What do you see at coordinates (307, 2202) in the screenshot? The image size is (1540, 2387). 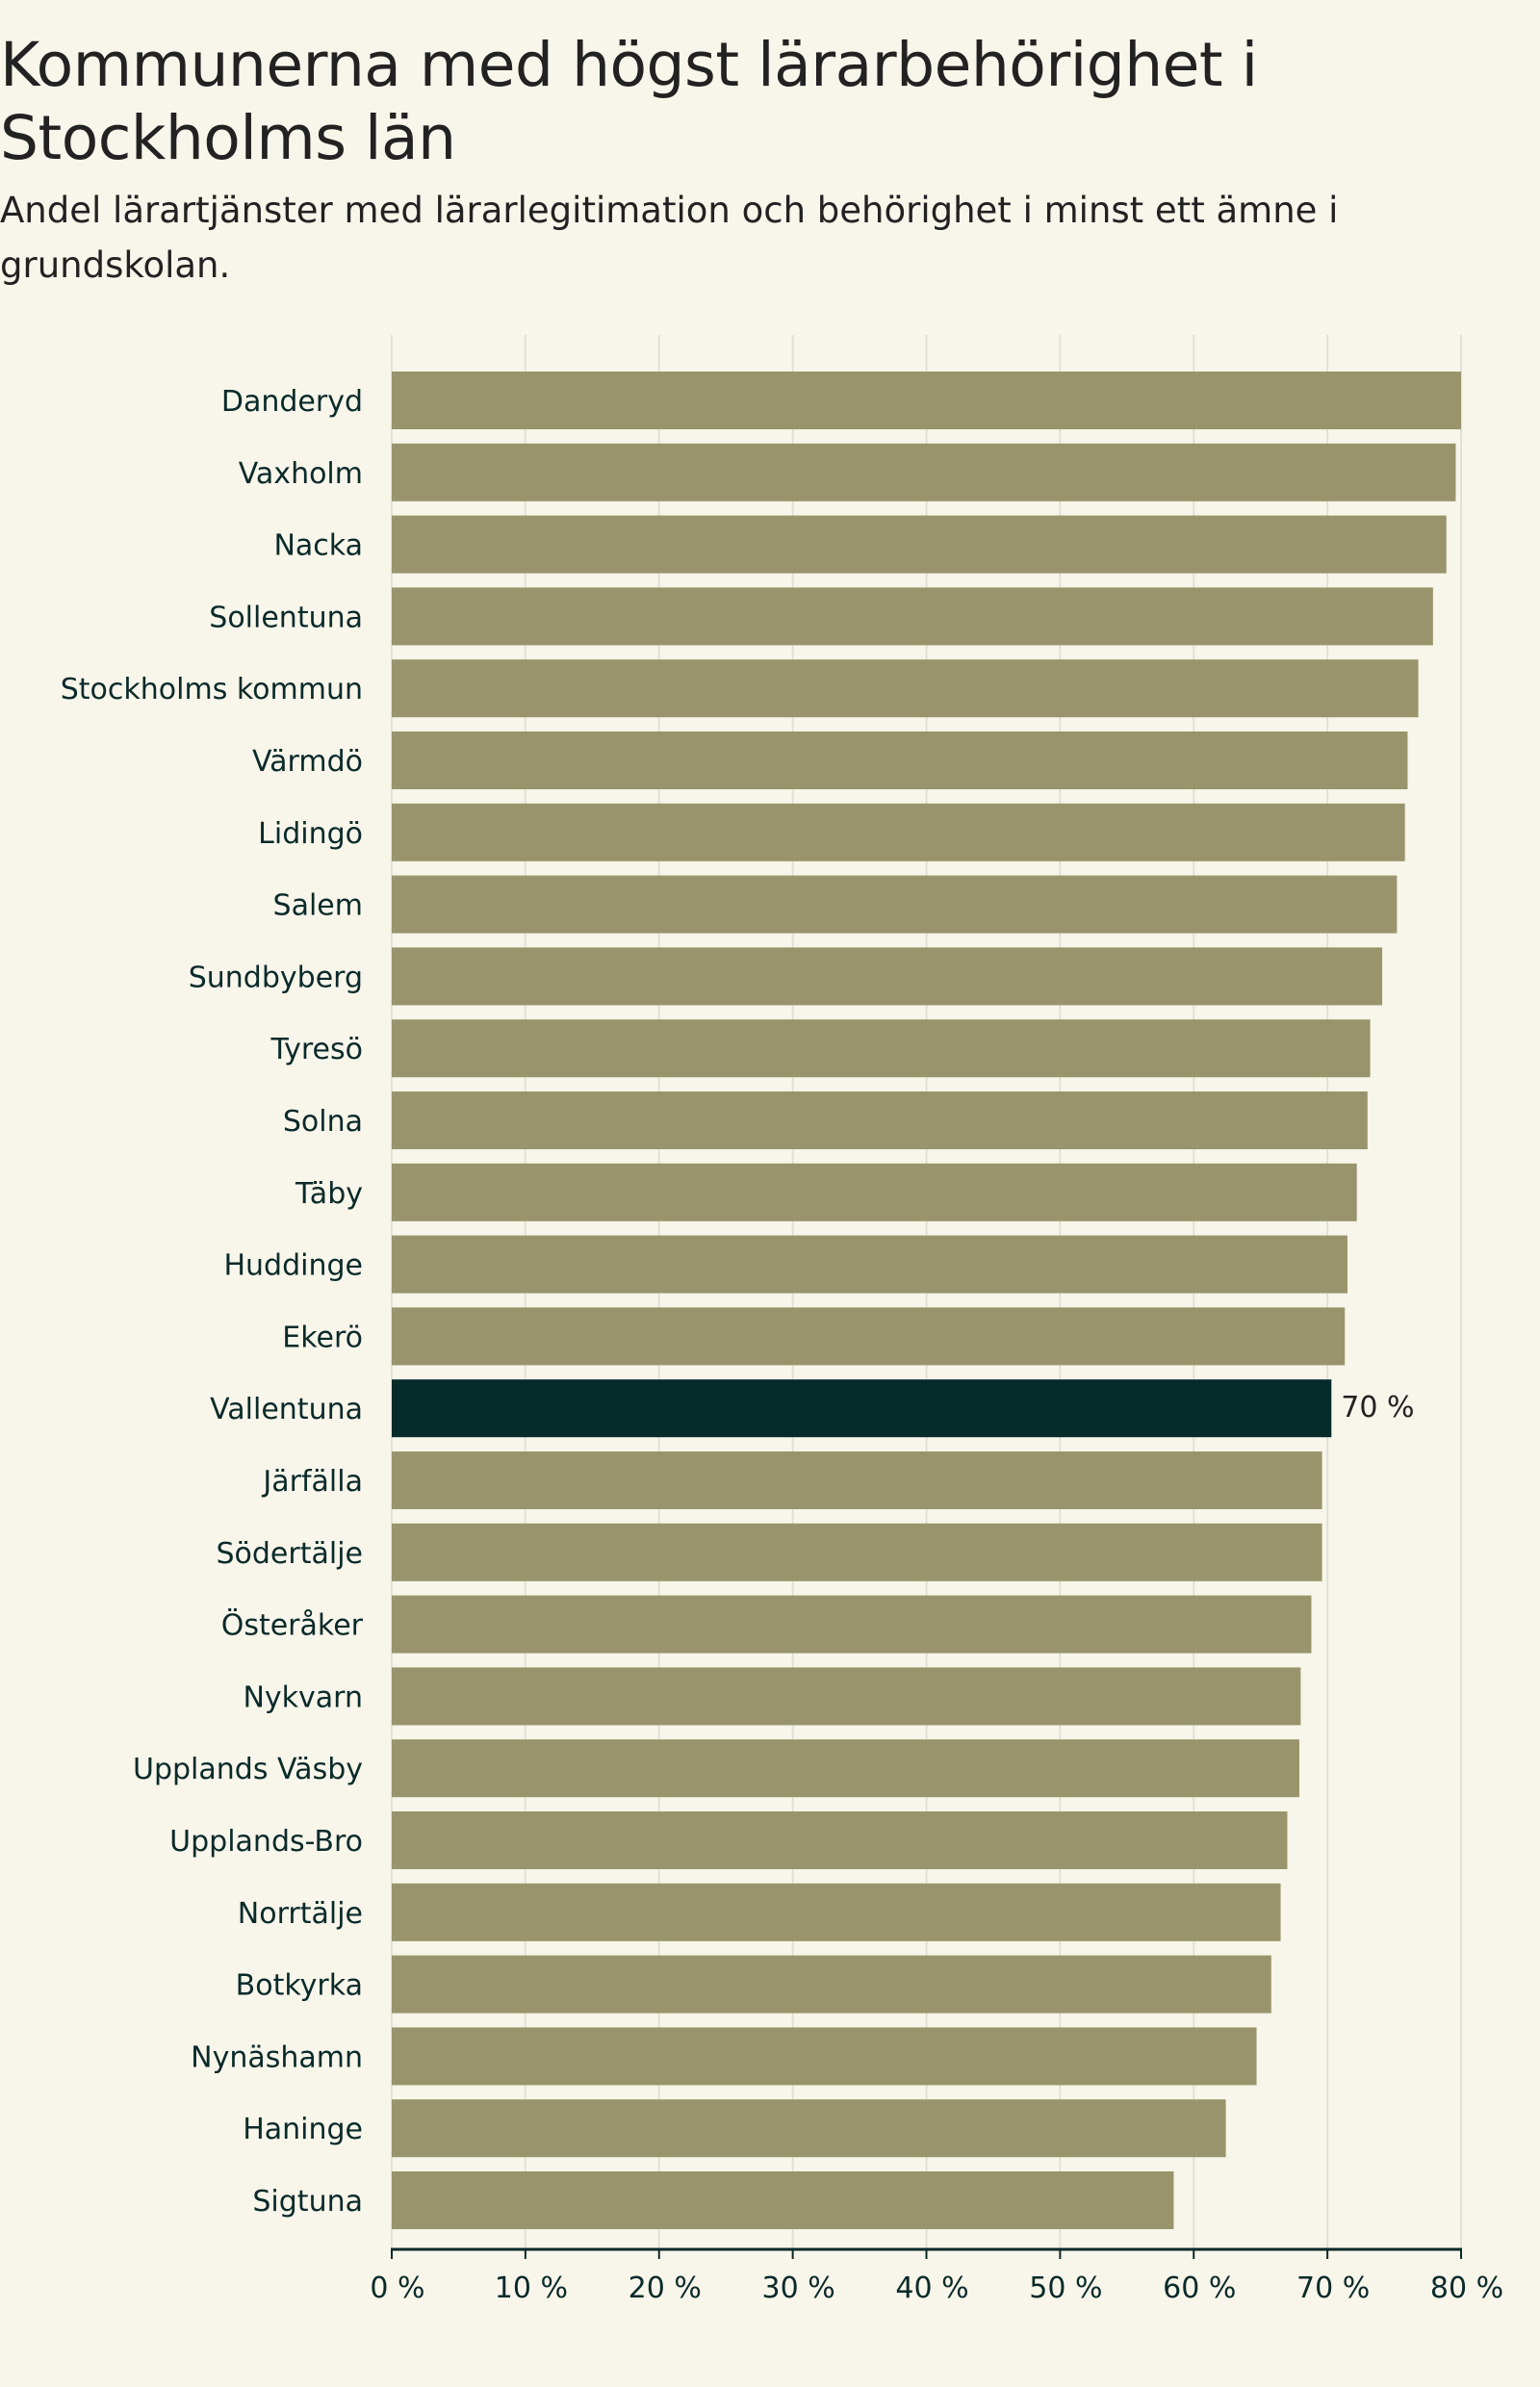 I see `category-label: Sigtuna` at bounding box center [307, 2202].